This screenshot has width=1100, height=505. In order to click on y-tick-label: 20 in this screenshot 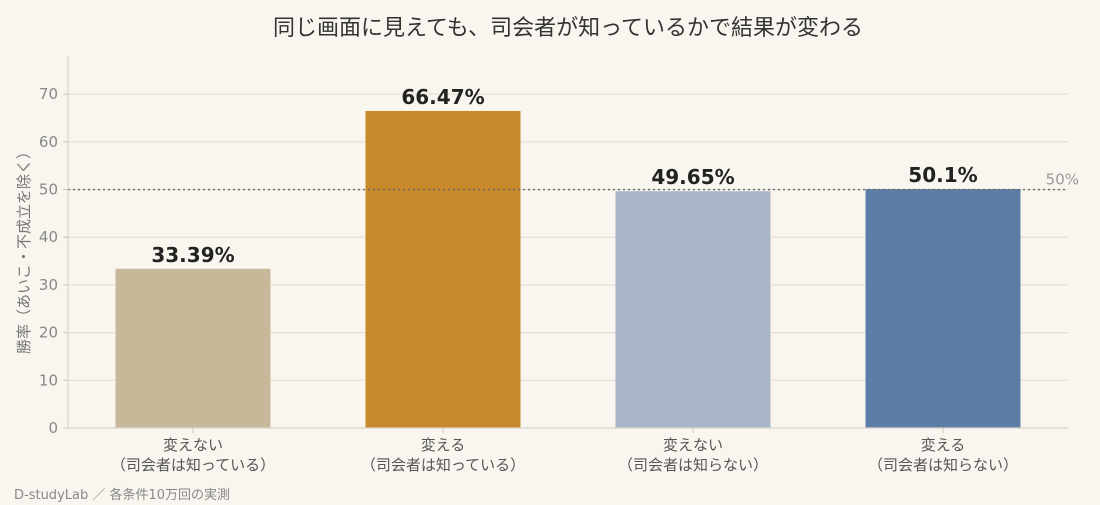, I will do `click(48, 333)`.